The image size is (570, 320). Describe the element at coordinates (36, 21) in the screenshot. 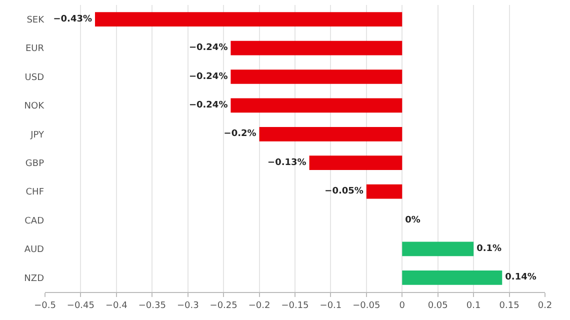

I see `y-tick-label: SEK` at that location.